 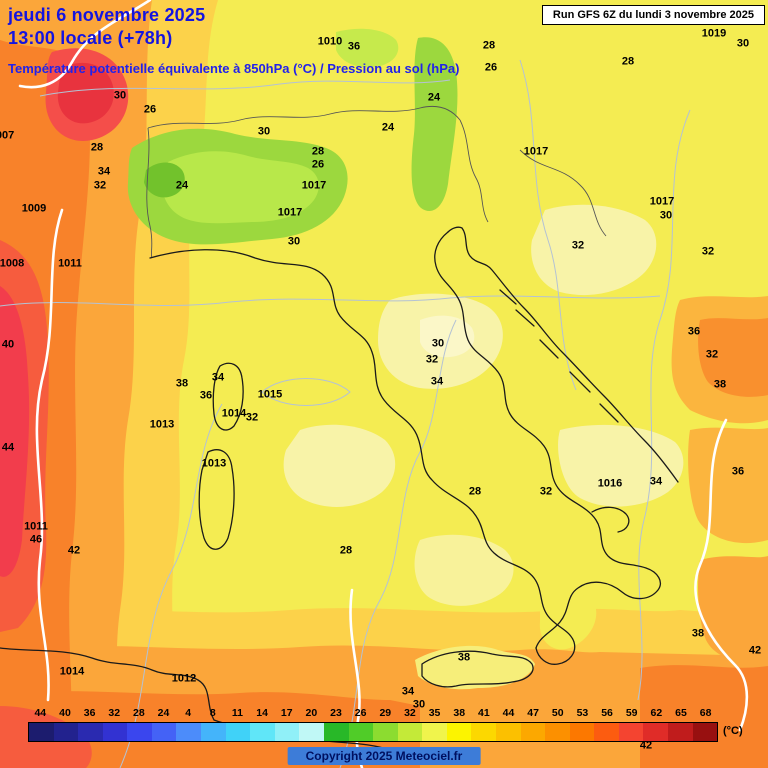 What do you see at coordinates (384, 756) in the screenshot?
I see `copyright: Copyright 2025 Meteociel.fr` at bounding box center [384, 756].